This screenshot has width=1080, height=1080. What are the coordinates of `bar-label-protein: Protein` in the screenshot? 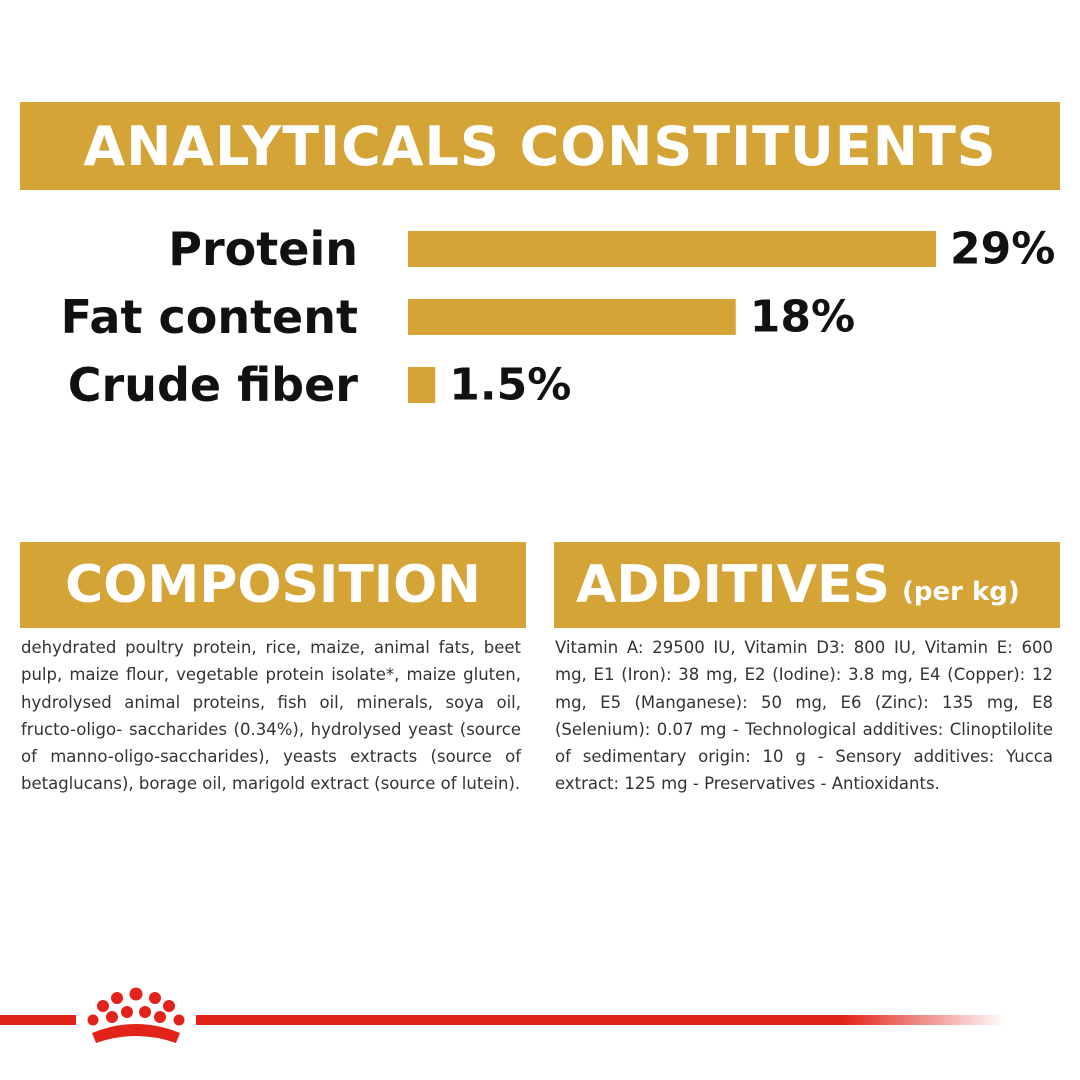 It's located at (263, 249).